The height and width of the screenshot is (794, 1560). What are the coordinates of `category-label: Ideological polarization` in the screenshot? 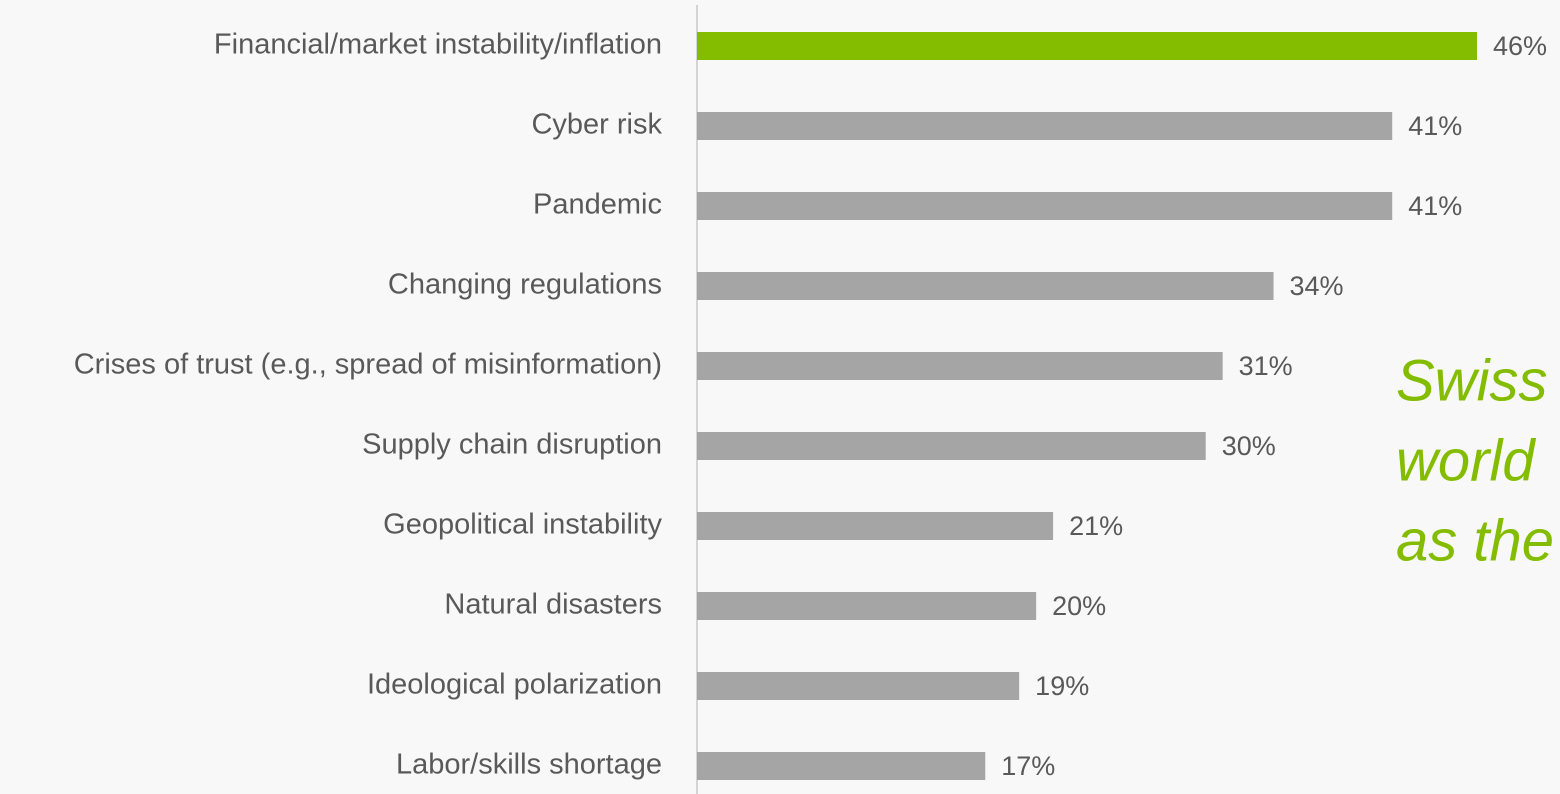 It's located at (514, 685).